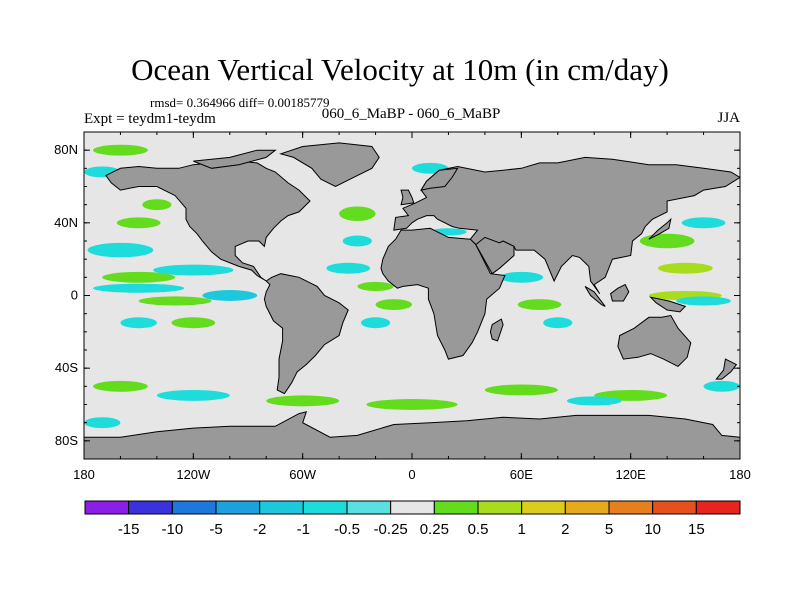 The width and height of the screenshot is (800, 600). Describe the element at coordinates (215, 529) in the screenshot. I see `colorbar-label: -5` at that location.